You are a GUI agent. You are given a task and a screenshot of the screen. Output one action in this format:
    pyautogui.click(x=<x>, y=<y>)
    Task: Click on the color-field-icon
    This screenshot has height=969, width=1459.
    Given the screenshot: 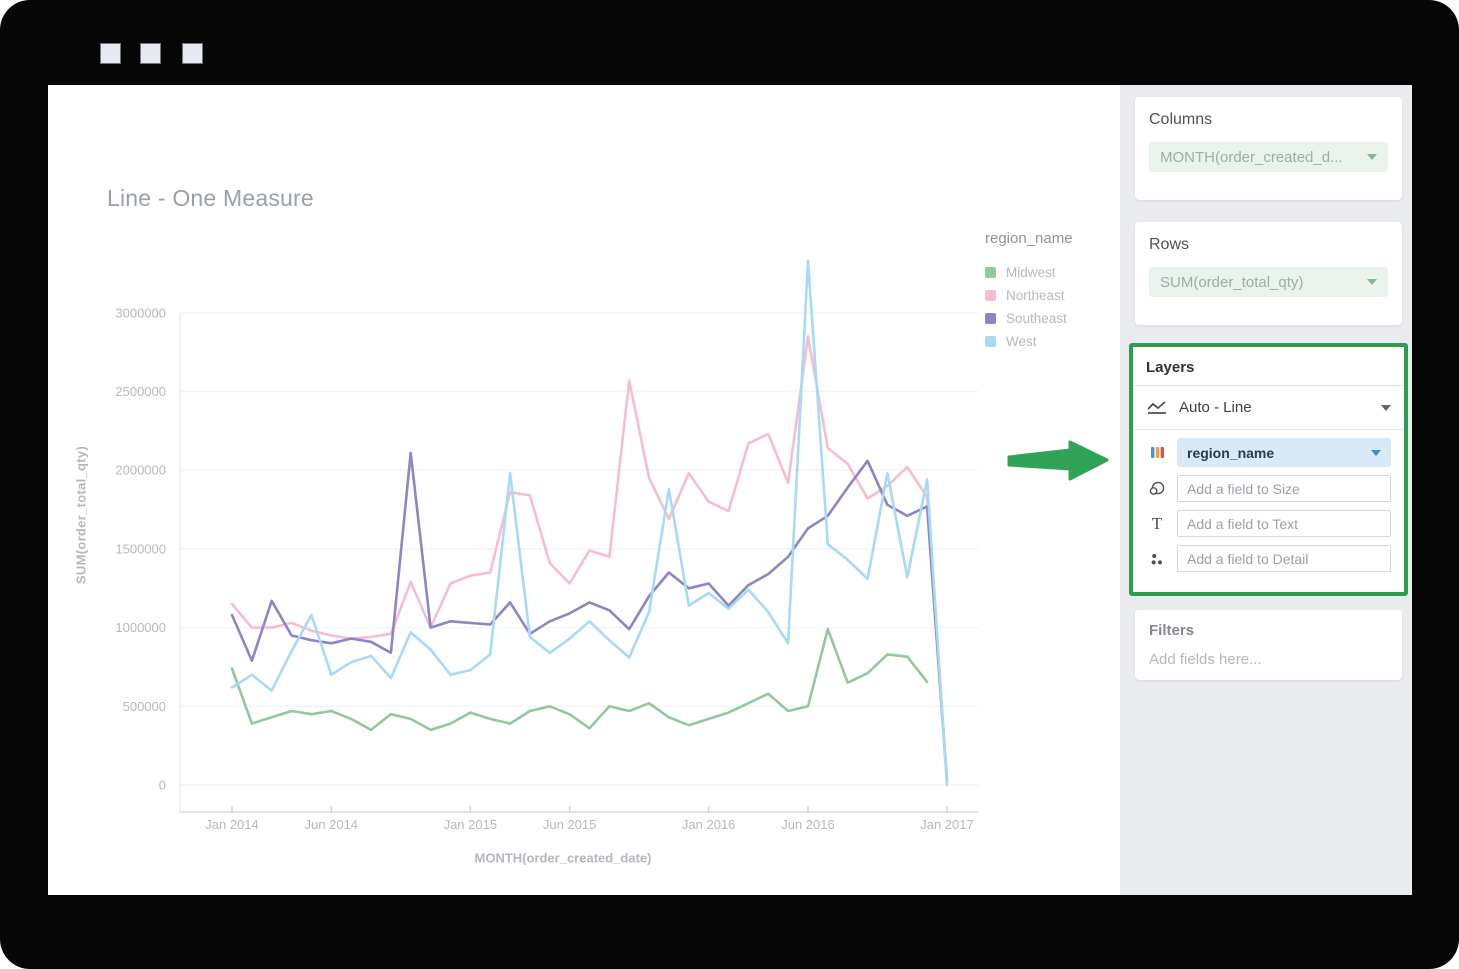 What is the action you would take?
    pyautogui.click(x=1157, y=452)
    